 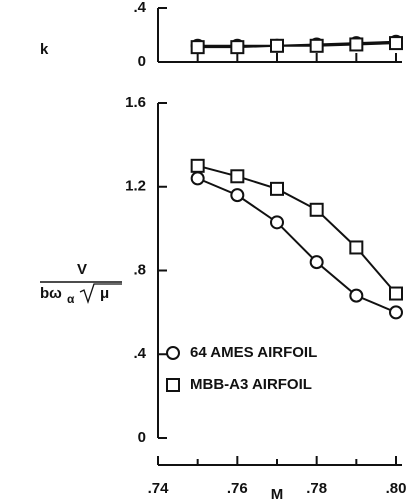 I want to click on y-label-root: μ, so click(x=104, y=293).